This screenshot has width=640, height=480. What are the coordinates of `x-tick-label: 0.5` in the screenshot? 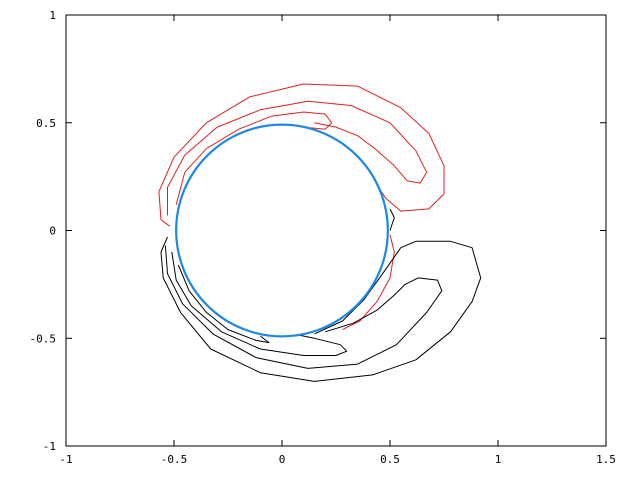 It's located at (390, 459).